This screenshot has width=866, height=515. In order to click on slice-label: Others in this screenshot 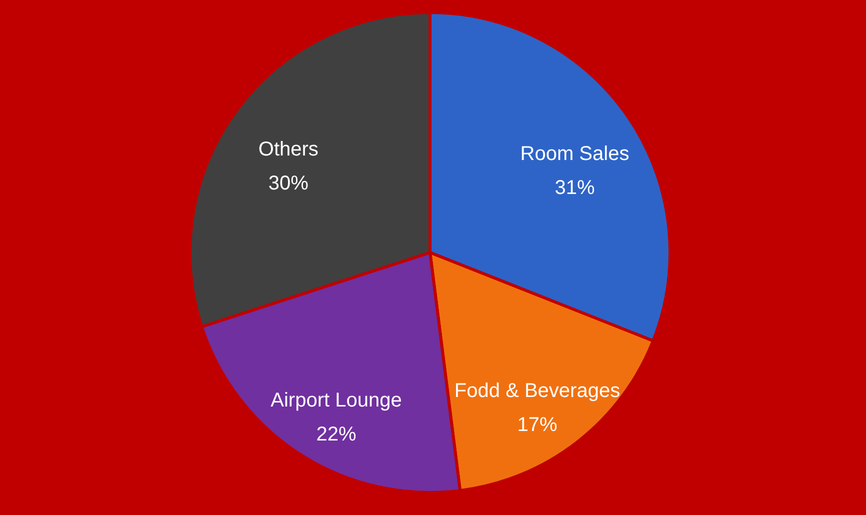, I will do `click(288, 149)`.